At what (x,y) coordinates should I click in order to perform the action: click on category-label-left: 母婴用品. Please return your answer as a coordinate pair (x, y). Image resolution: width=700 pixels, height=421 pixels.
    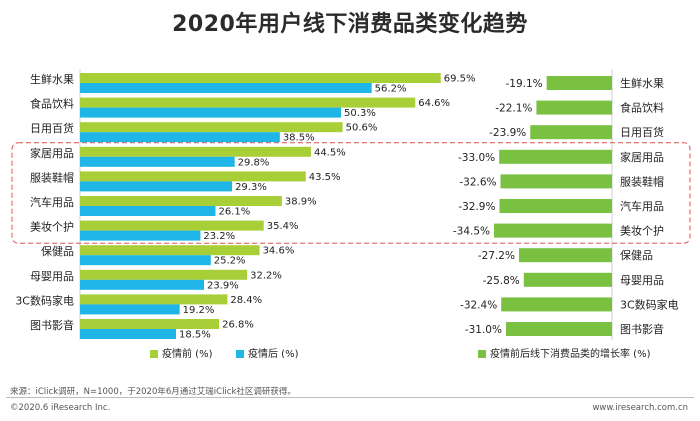
    Looking at the image, I should click on (52, 276).